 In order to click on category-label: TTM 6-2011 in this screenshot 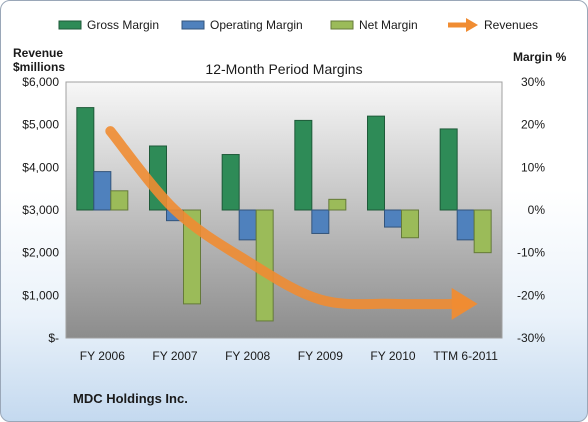, I will do `click(465, 356)`.